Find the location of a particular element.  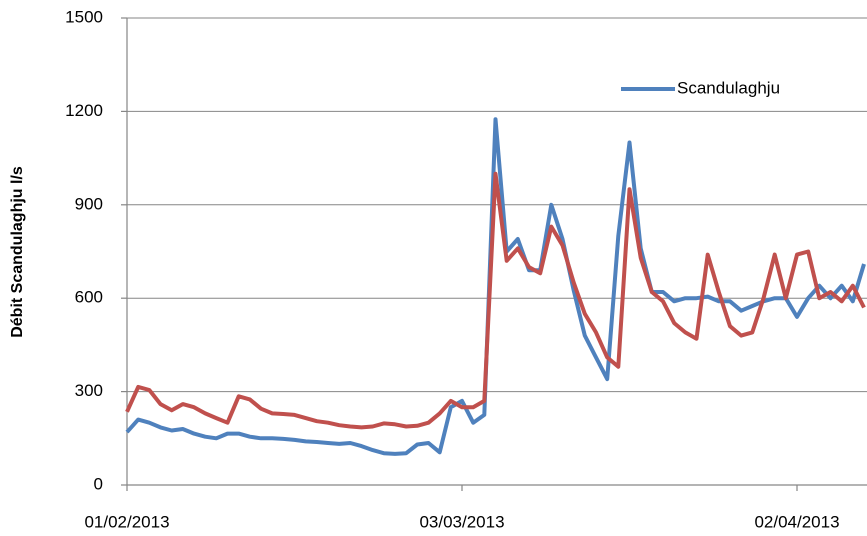

x-tick-label: 03/03/2013 is located at coordinates (461, 521).